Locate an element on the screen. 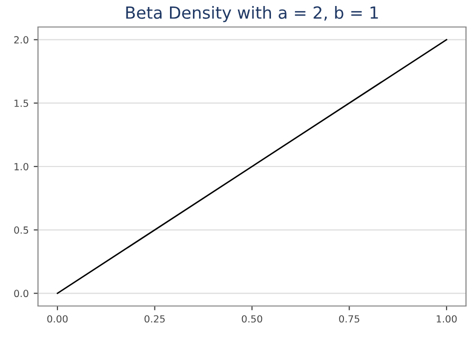 Image resolution: width=474 pixels, height=338 pixels. y-tick-label: 2.0 is located at coordinates (21, 40).